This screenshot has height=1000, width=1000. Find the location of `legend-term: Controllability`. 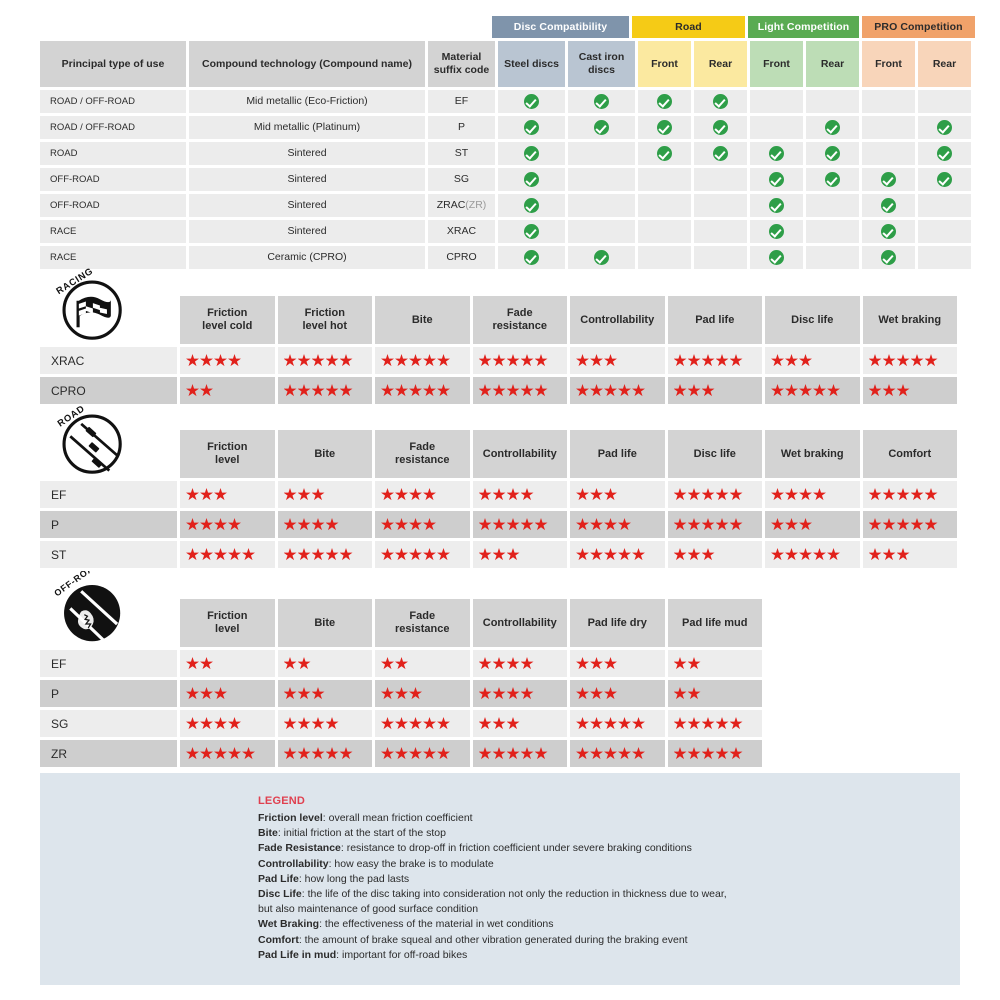

legend-term: Controllability is located at coordinates (293, 863).